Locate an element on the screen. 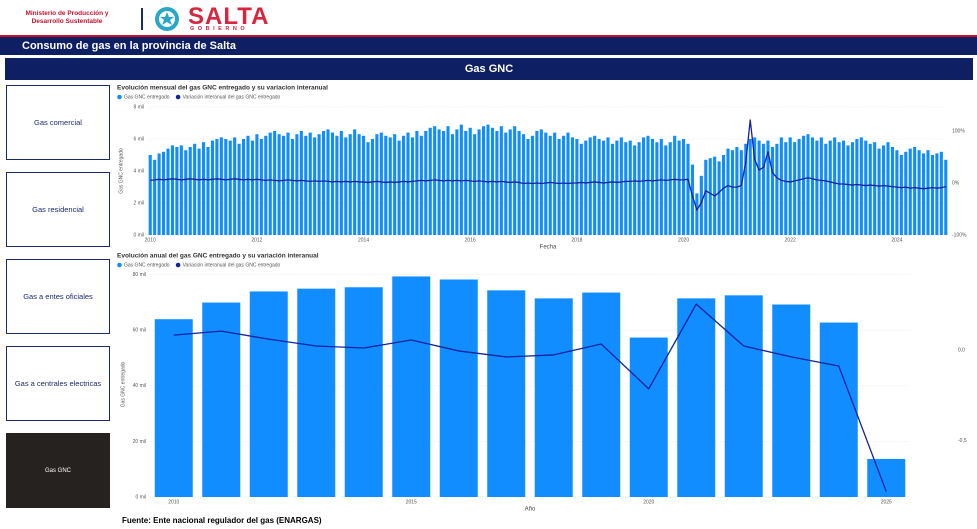 Image resolution: width=977 pixels, height=529 pixels. nav-button: Gas a entes oficiales is located at coordinates (58, 296).